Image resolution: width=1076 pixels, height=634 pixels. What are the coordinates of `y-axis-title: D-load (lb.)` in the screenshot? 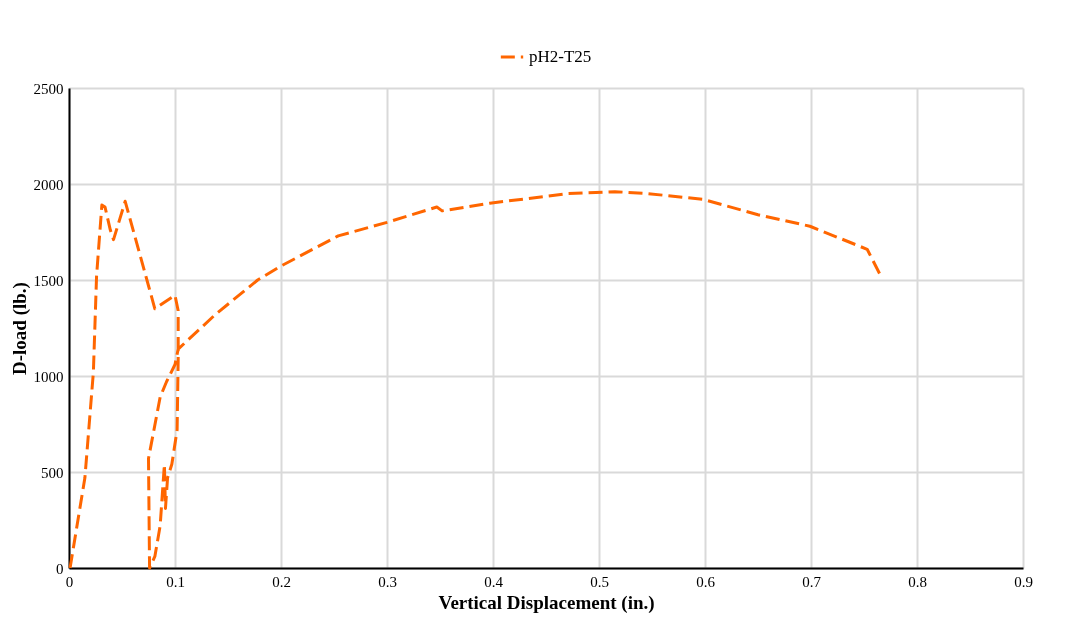 It's located at (19, 328).